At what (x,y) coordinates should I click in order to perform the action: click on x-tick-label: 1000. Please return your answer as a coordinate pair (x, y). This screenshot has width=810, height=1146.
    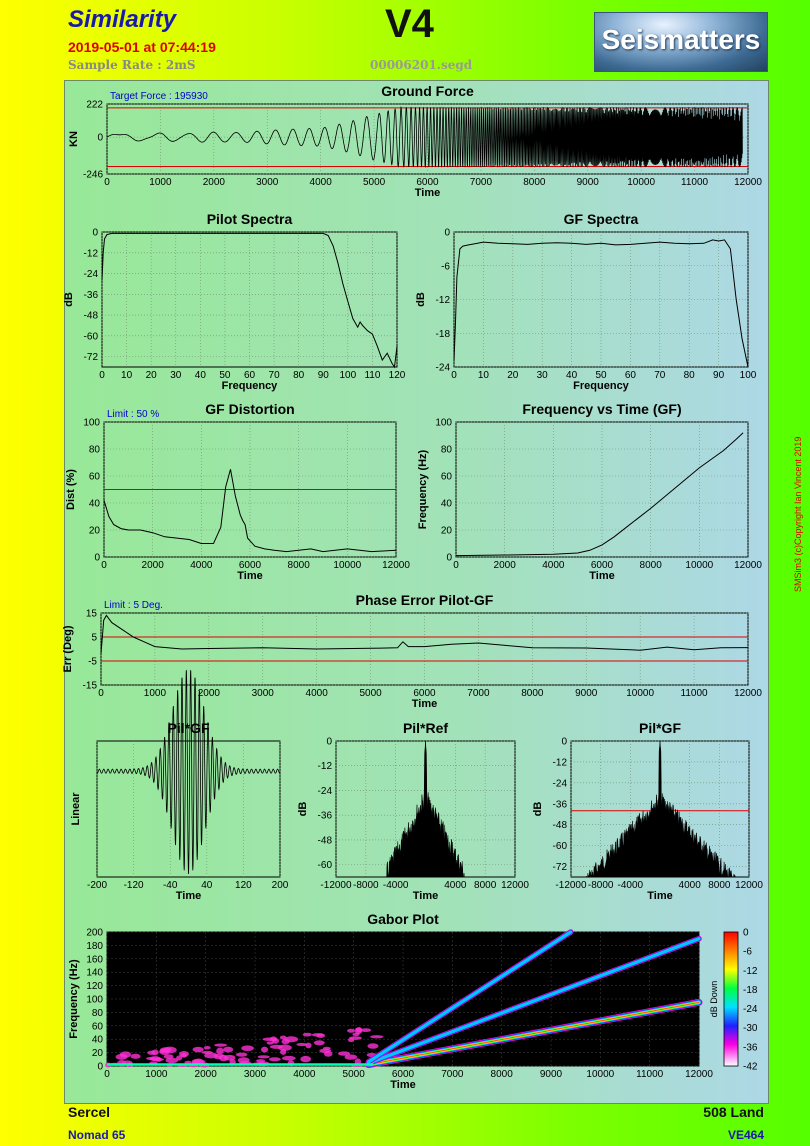
    Looking at the image, I should click on (155, 693).